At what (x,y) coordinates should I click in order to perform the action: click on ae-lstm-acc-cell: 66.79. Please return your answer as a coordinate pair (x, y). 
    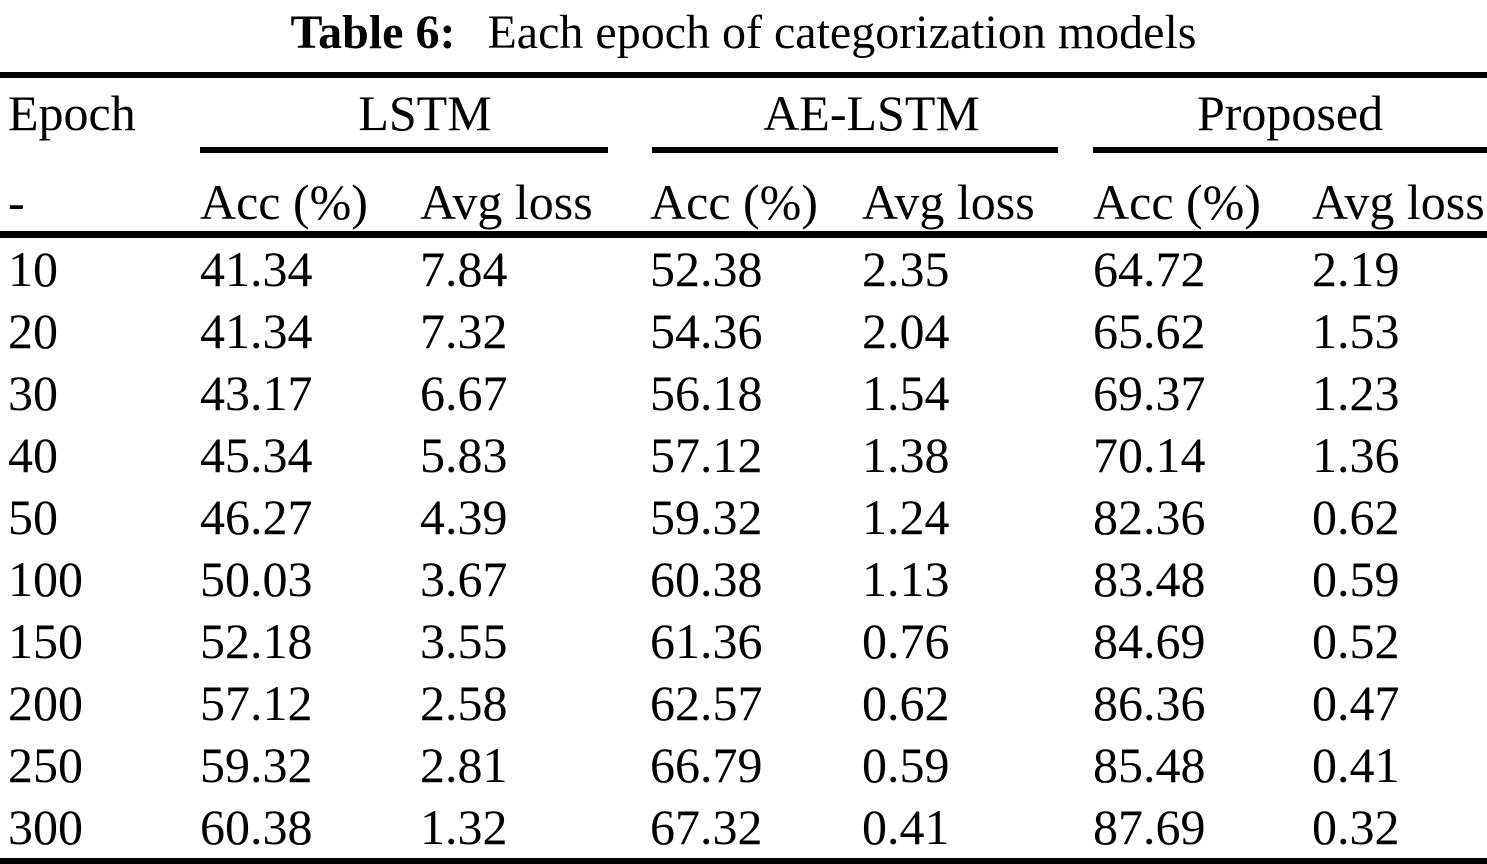
    Looking at the image, I should click on (706, 765).